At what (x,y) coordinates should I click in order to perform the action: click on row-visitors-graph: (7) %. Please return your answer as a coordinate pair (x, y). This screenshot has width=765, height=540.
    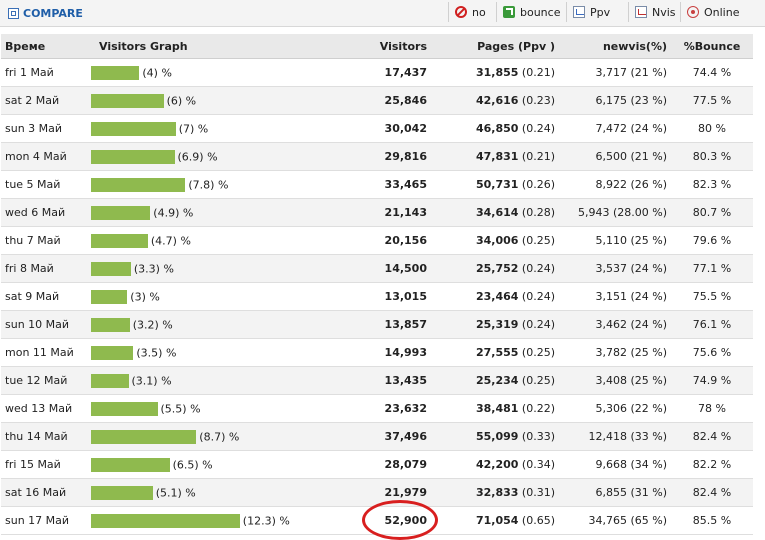
    Looking at the image, I should click on (210, 128).